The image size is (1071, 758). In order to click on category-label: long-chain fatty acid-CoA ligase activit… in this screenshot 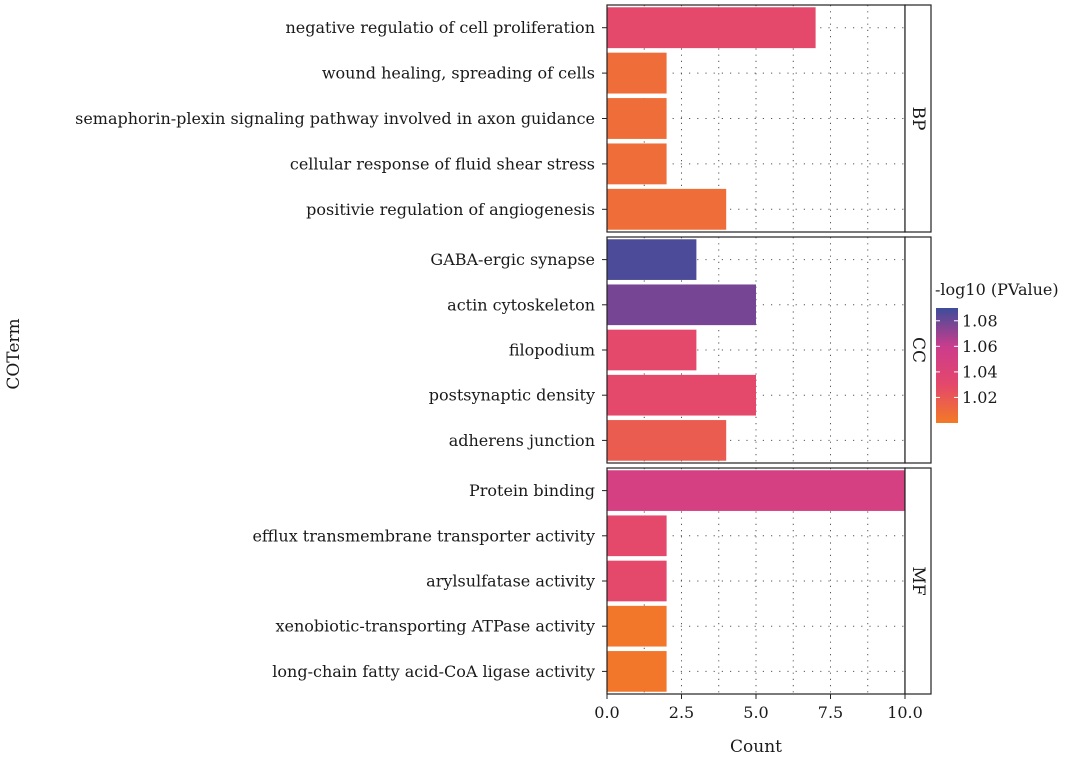, I will do `click(433, 671)`.